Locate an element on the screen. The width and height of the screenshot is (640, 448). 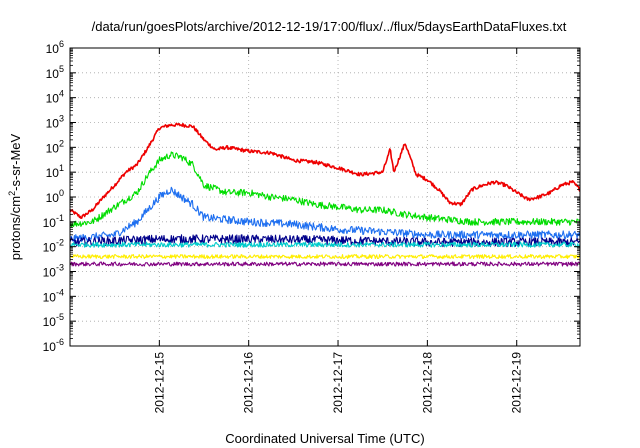
x-tick-label: 2012-12-18 is located at coordinates (427, 383).